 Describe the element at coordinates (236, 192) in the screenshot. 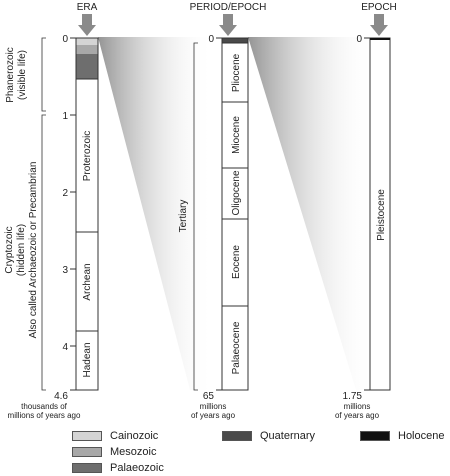

I see `epoch-segment-oligocene: Oligocene` at that location.